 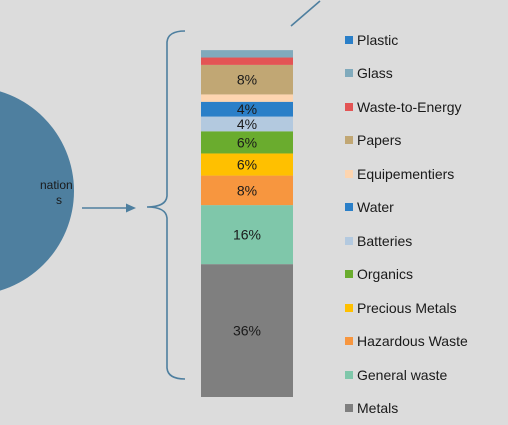 I want to click on bar-segment-glass, so click(x=247, y=53).